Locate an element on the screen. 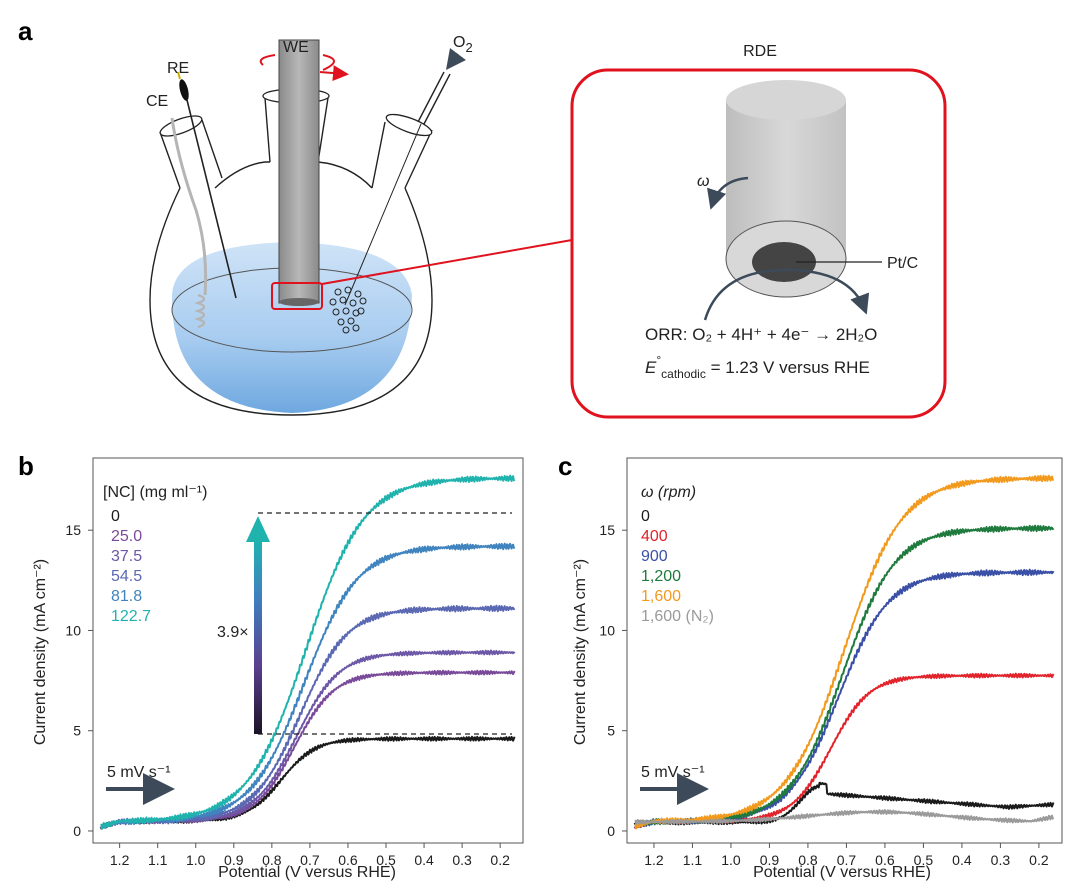 The width and height of the screenshot is (1080, 889). y-tick-label-b-2: 10 is located at coordinates (73, 630).